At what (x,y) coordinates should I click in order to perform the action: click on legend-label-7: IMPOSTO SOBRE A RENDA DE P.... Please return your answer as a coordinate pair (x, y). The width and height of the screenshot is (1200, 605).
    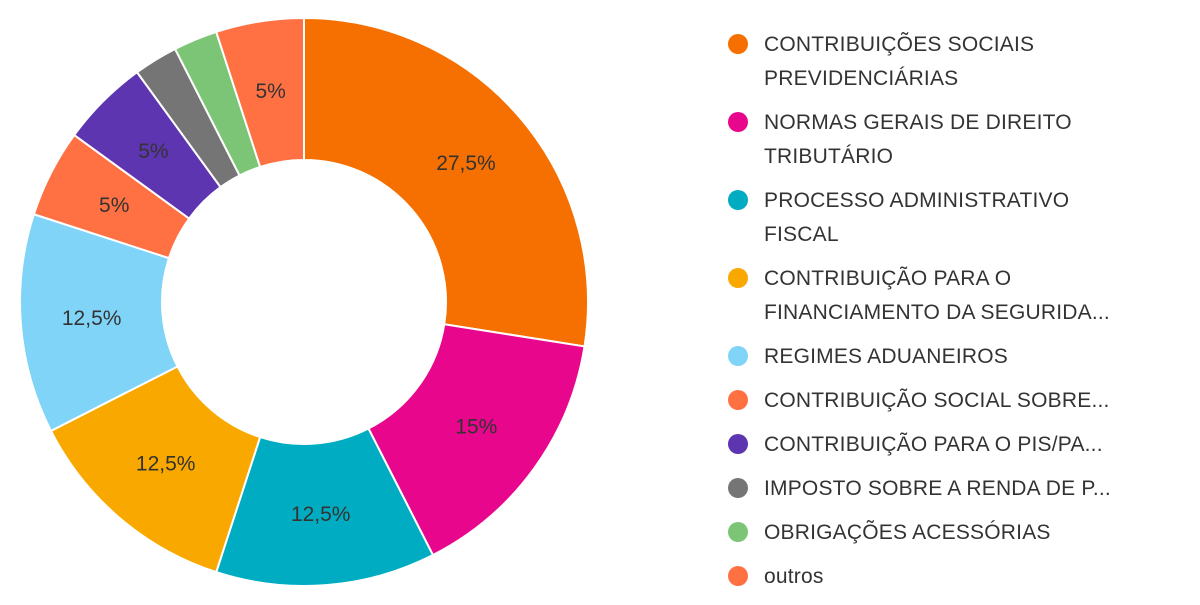
    Looking at the image, I should click on (937, 489).